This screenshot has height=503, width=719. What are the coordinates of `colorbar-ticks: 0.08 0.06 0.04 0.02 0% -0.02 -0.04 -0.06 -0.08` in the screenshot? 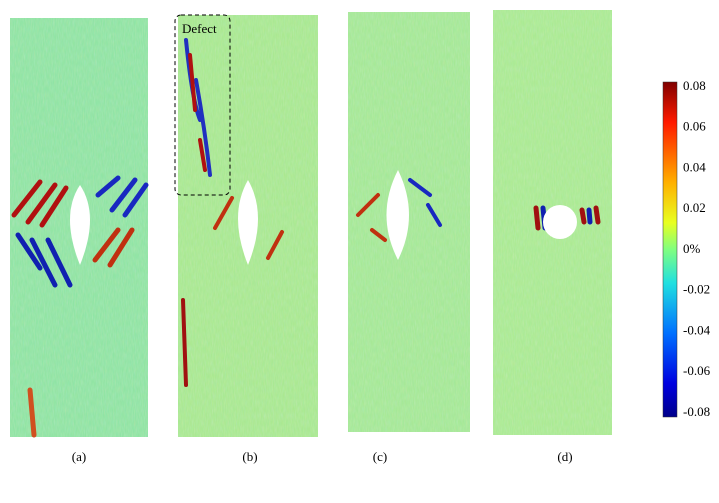 It's located at (697, 248).